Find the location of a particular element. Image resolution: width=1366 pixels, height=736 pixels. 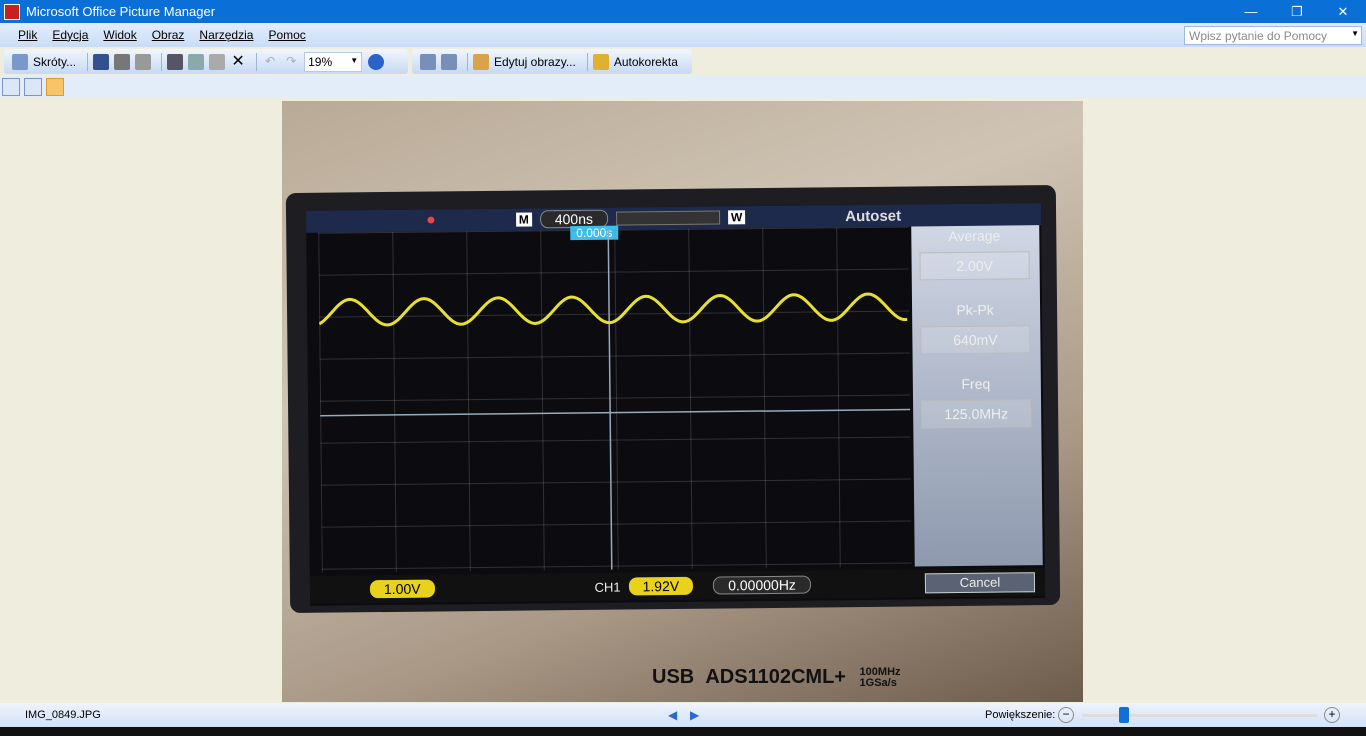

edit-icon is located at coordinates (481, 61).